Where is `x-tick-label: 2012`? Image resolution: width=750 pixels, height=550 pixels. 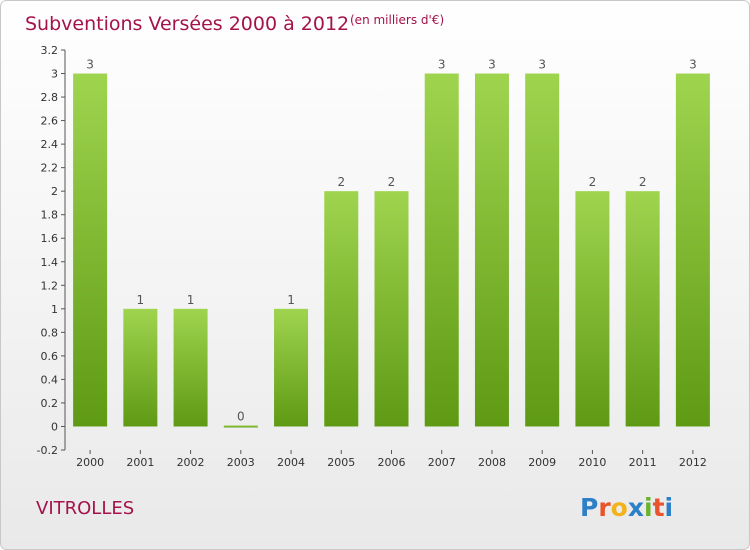 x-tick-label: 2012 is located at coordinates (693, 462).